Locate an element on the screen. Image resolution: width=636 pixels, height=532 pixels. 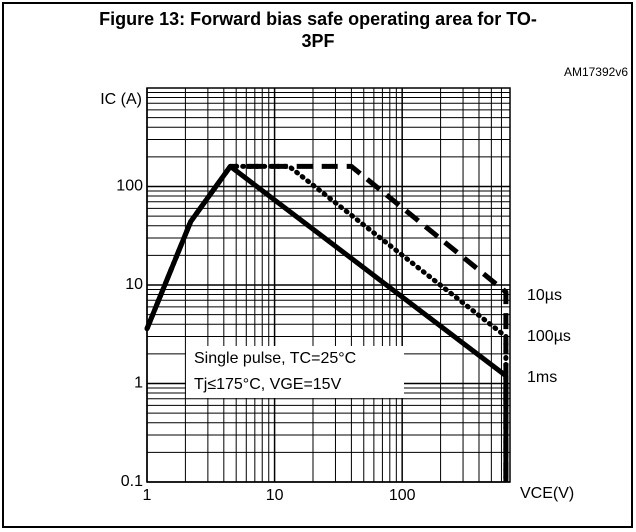
y-axis-label: IC (A) is located at coordinates (121, 99).